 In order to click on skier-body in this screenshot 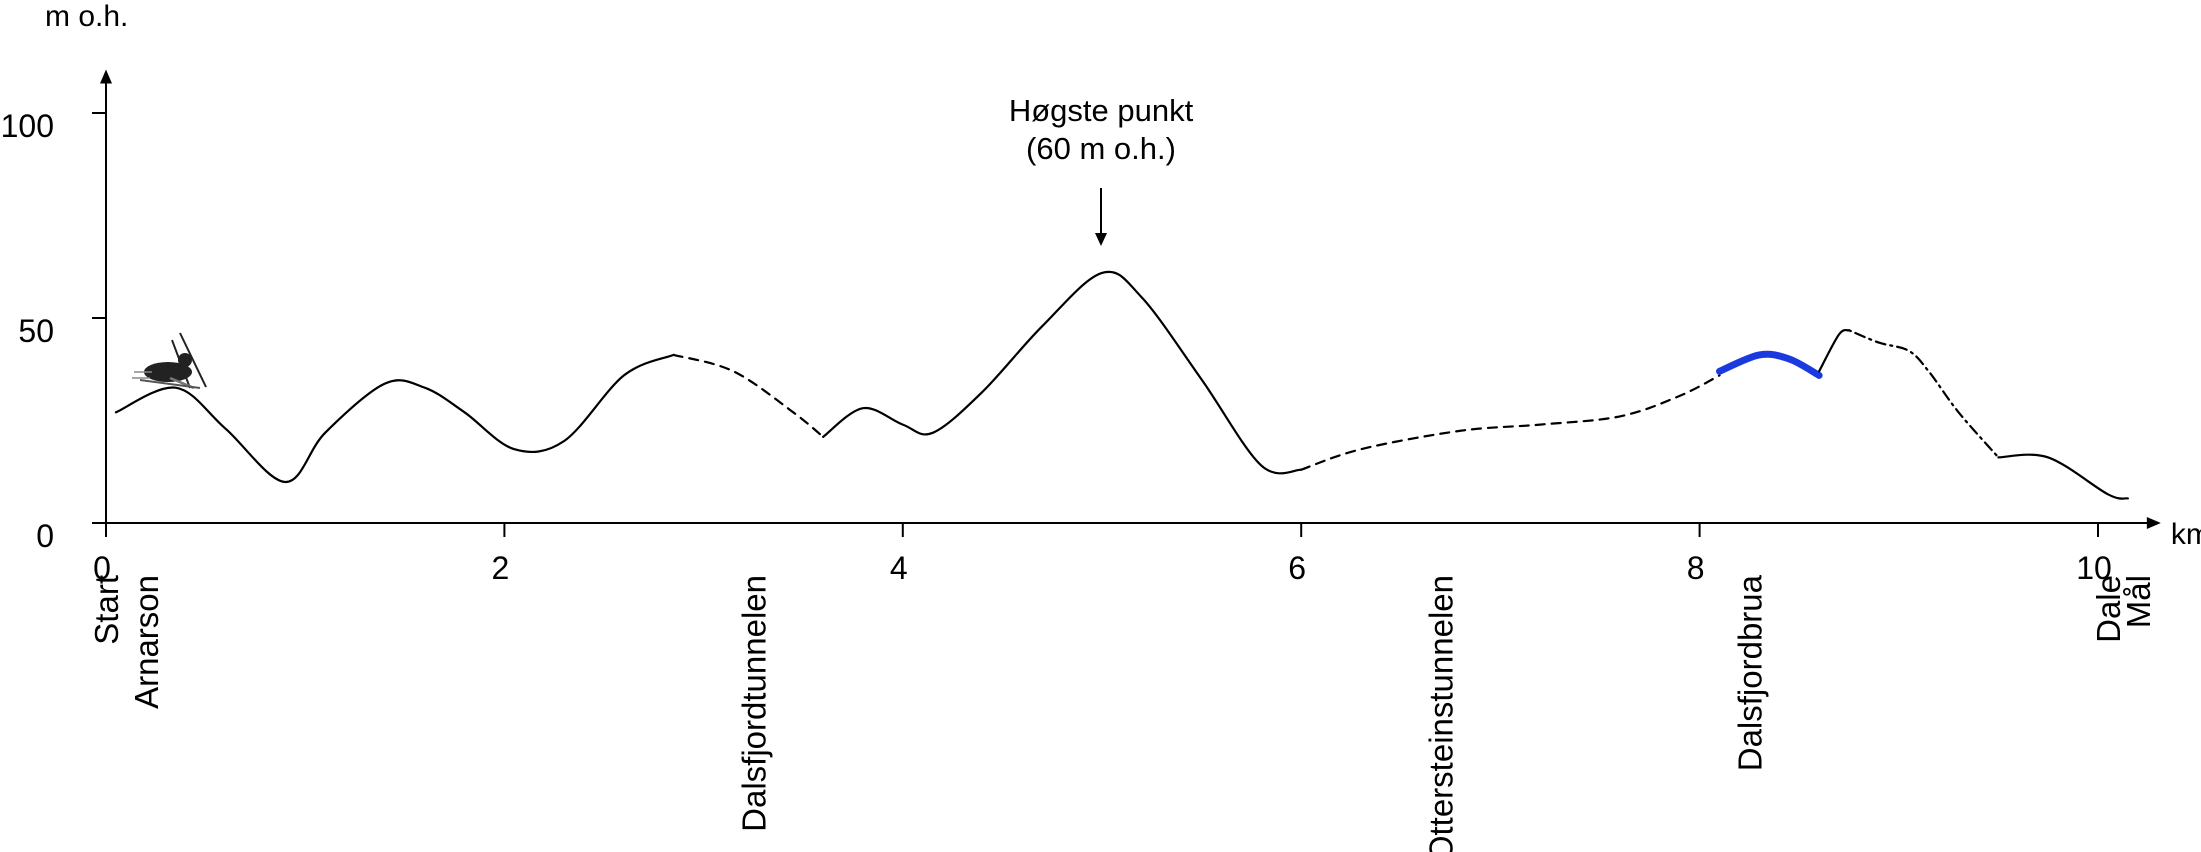, I will do `click(168, 372)`.